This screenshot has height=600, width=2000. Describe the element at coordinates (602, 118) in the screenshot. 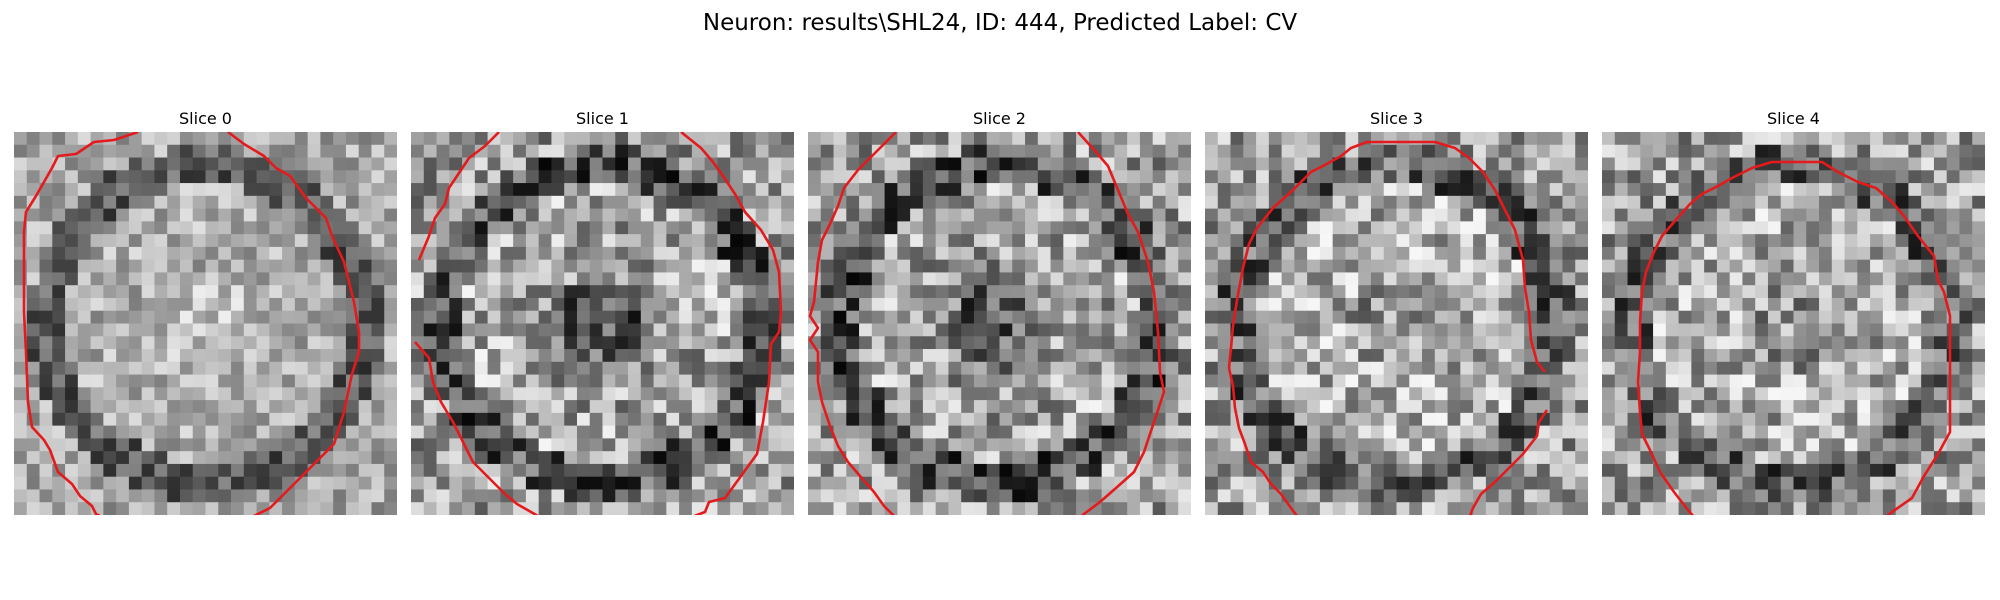

I see `slice-title: Slice 1` at that location.